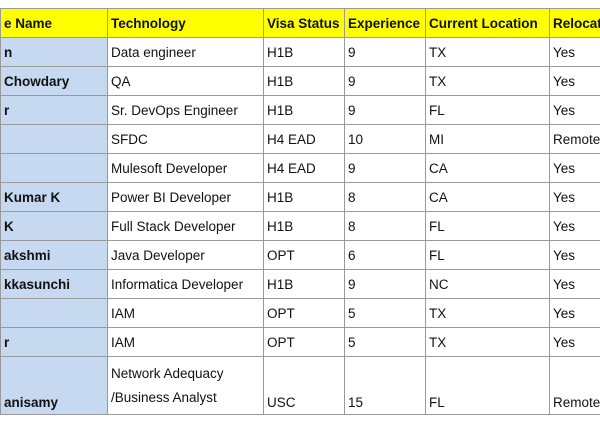 The width and height of the screenshot is (600, 423). What do you see at coordinates (185, 226) in the screenshot?
I see `table-cell: Full Stack Developer` at bounding box center [185, 226].